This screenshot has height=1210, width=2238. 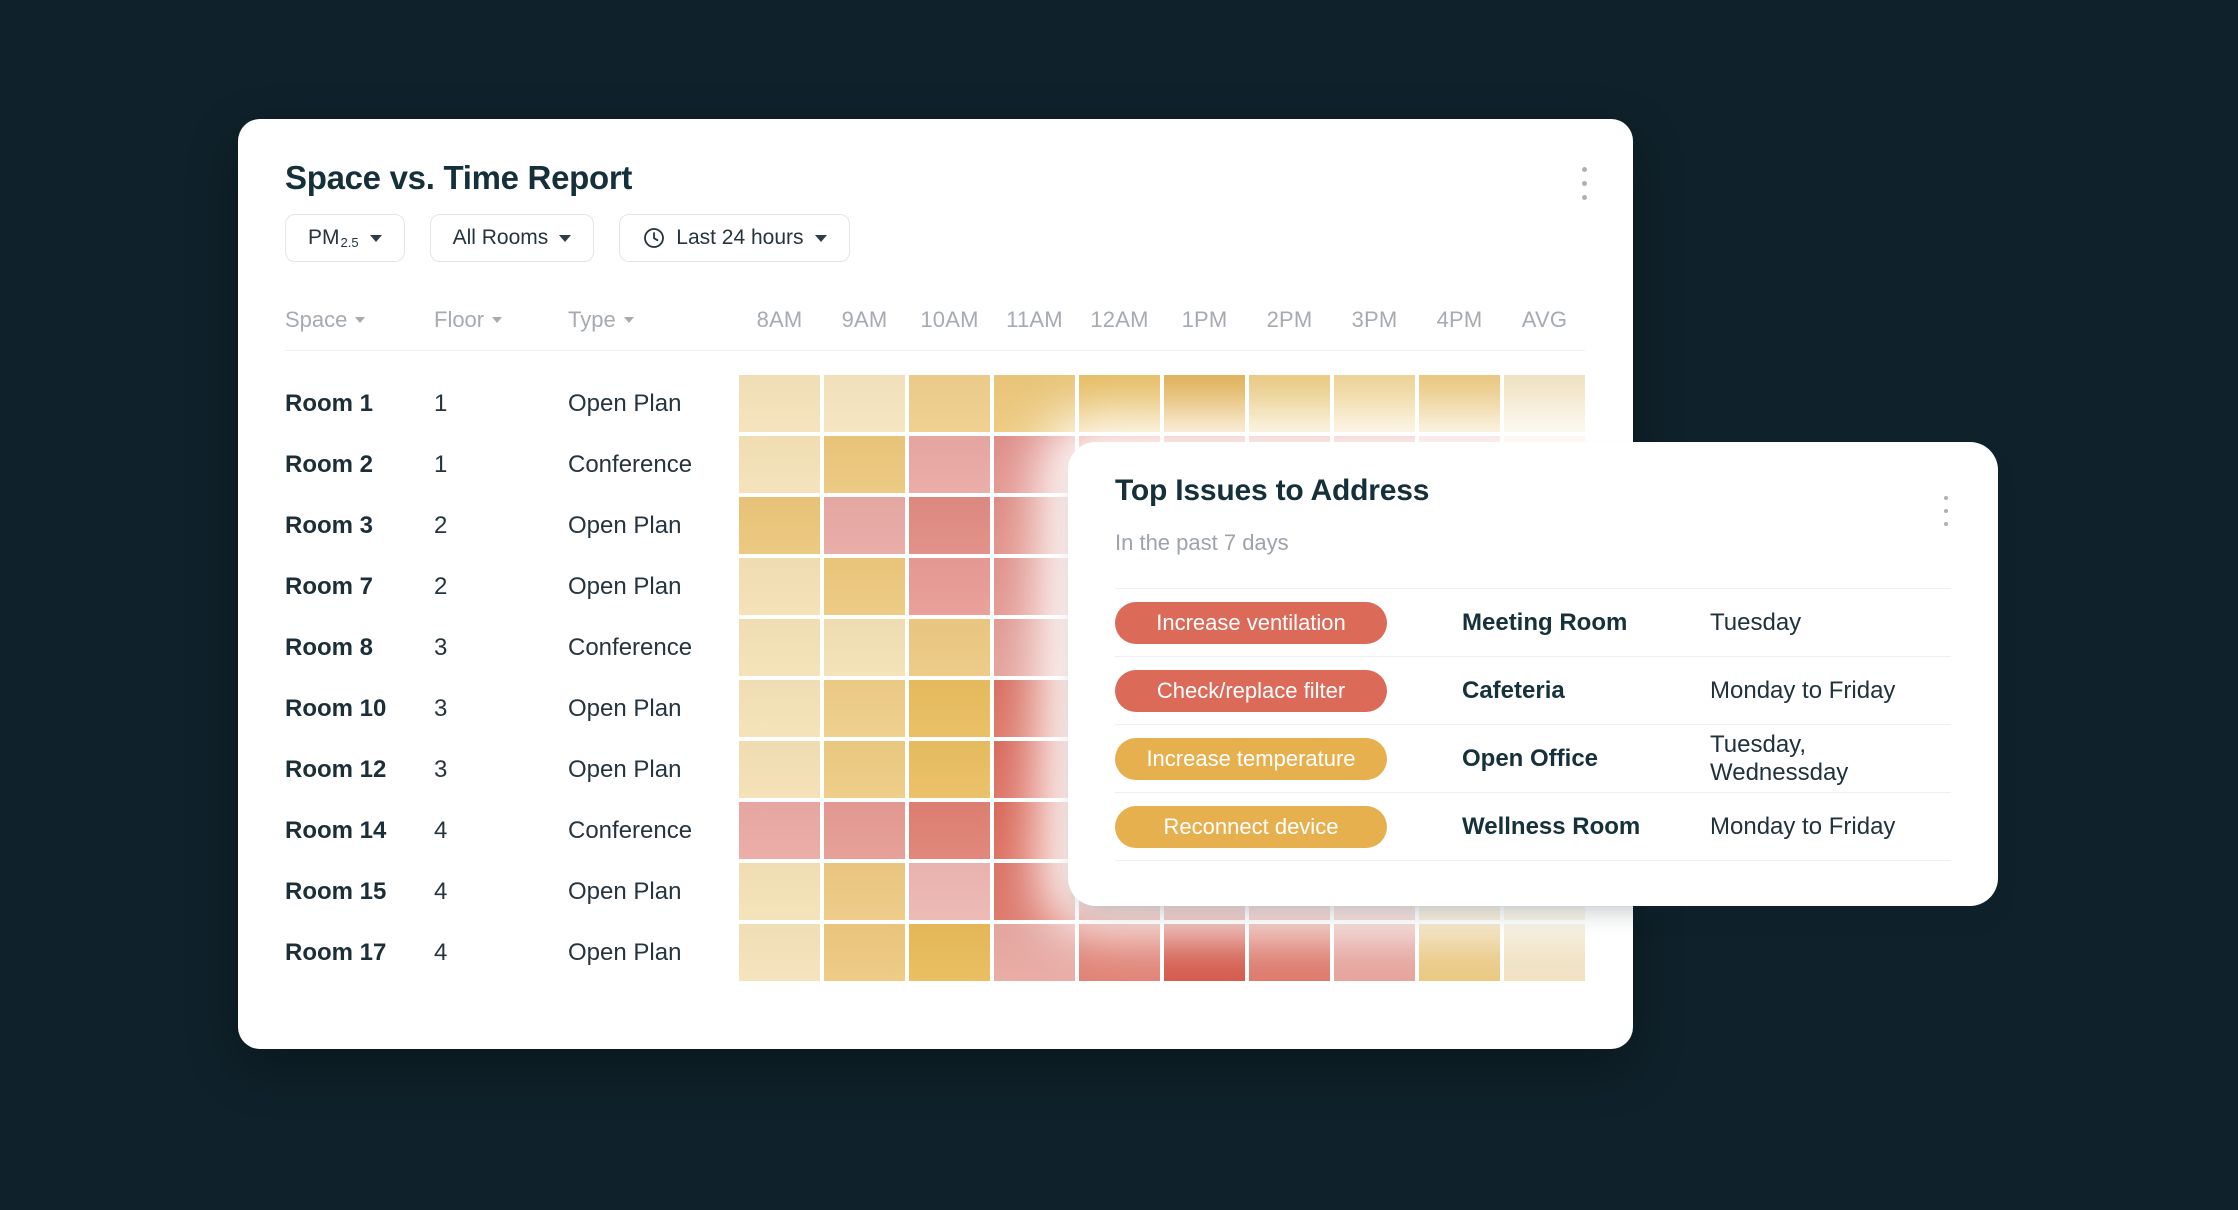 What do you see at coordinates (1779, 758) in the screenshot?
I see `issue-days: Tuesday, Wednessday` at bounding box center [1779, 758].